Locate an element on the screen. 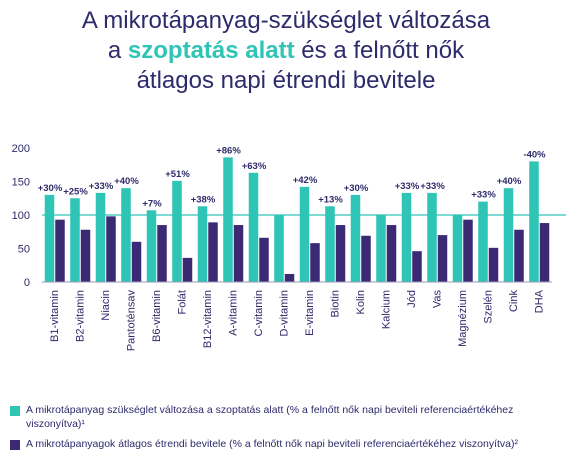 Image resolution: width=572 pixels, height=462 pixels. data-label: +86% is located at coordinates (228, 150).